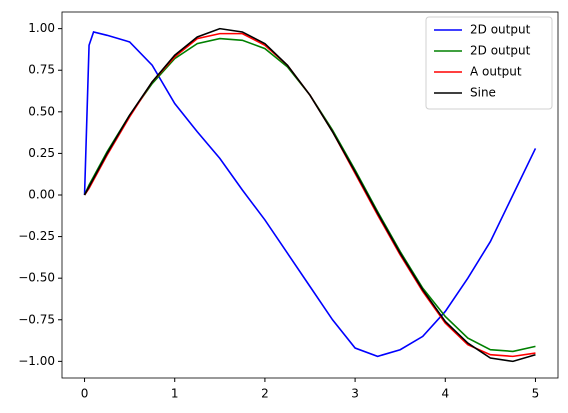 This screenshot has width=568, height=413. What do you see at coordinates (175, 394) in the screenshot?
I see `x-tick-label: 1` at bounding box center [175, 394].